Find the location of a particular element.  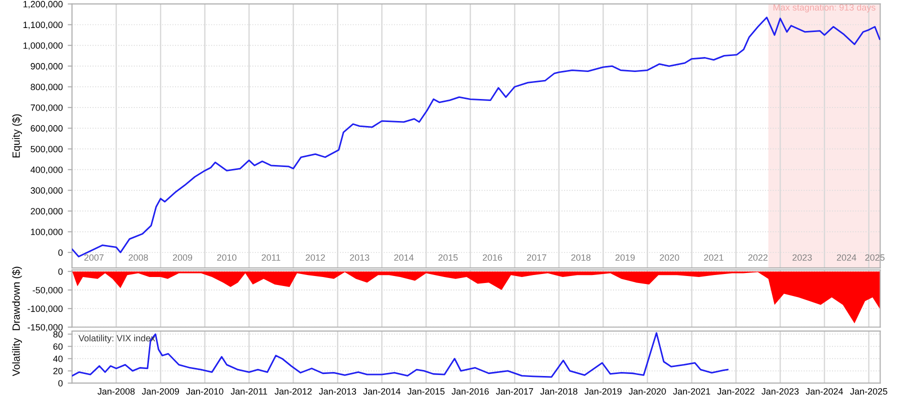

x-tick-label: Jan-2014 is located at coordinates (381, 391).